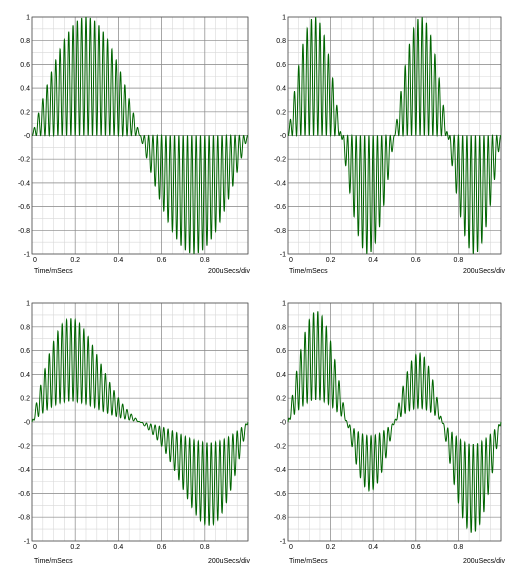 The image size is (531, 578). Describe the element at coordinates (140, 422) in the screenshot. I see `waveform-line` at that location.